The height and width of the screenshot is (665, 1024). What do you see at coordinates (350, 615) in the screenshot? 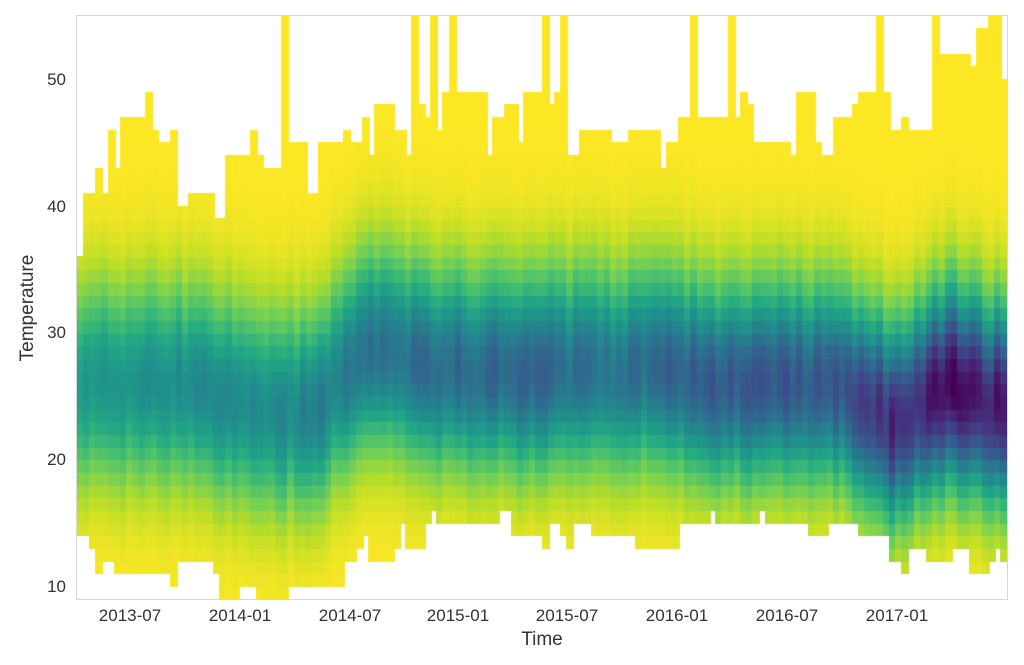
I see `x-tick-2014-07: 2014-07` at bounding box center [350, 615].